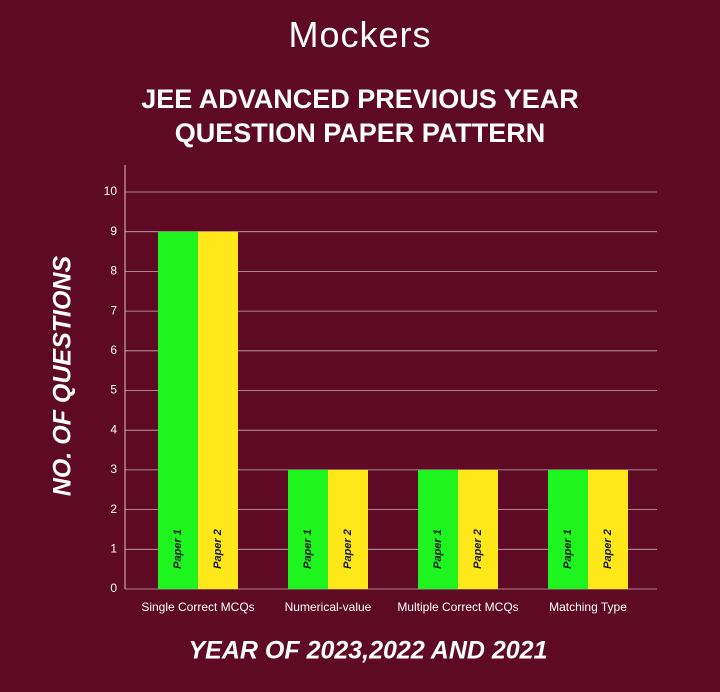 Image resolution: width=720 pixels, height=692 pixels. What do you see at coordinates (457, 607) in the screenshot?
I see `x-tick-label: Multiple Correct MCQs` at bounding box center [457, 607].